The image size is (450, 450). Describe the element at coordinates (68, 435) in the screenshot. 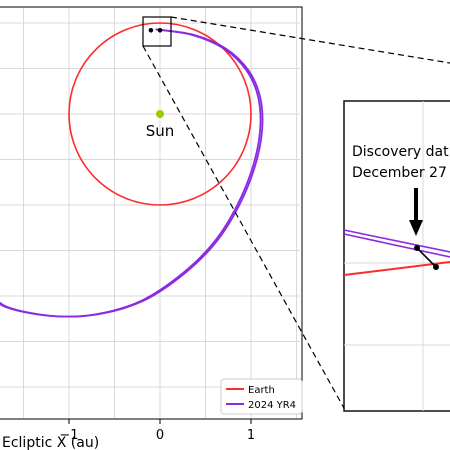

I see `x-tick-label-m1: −1` at that location.